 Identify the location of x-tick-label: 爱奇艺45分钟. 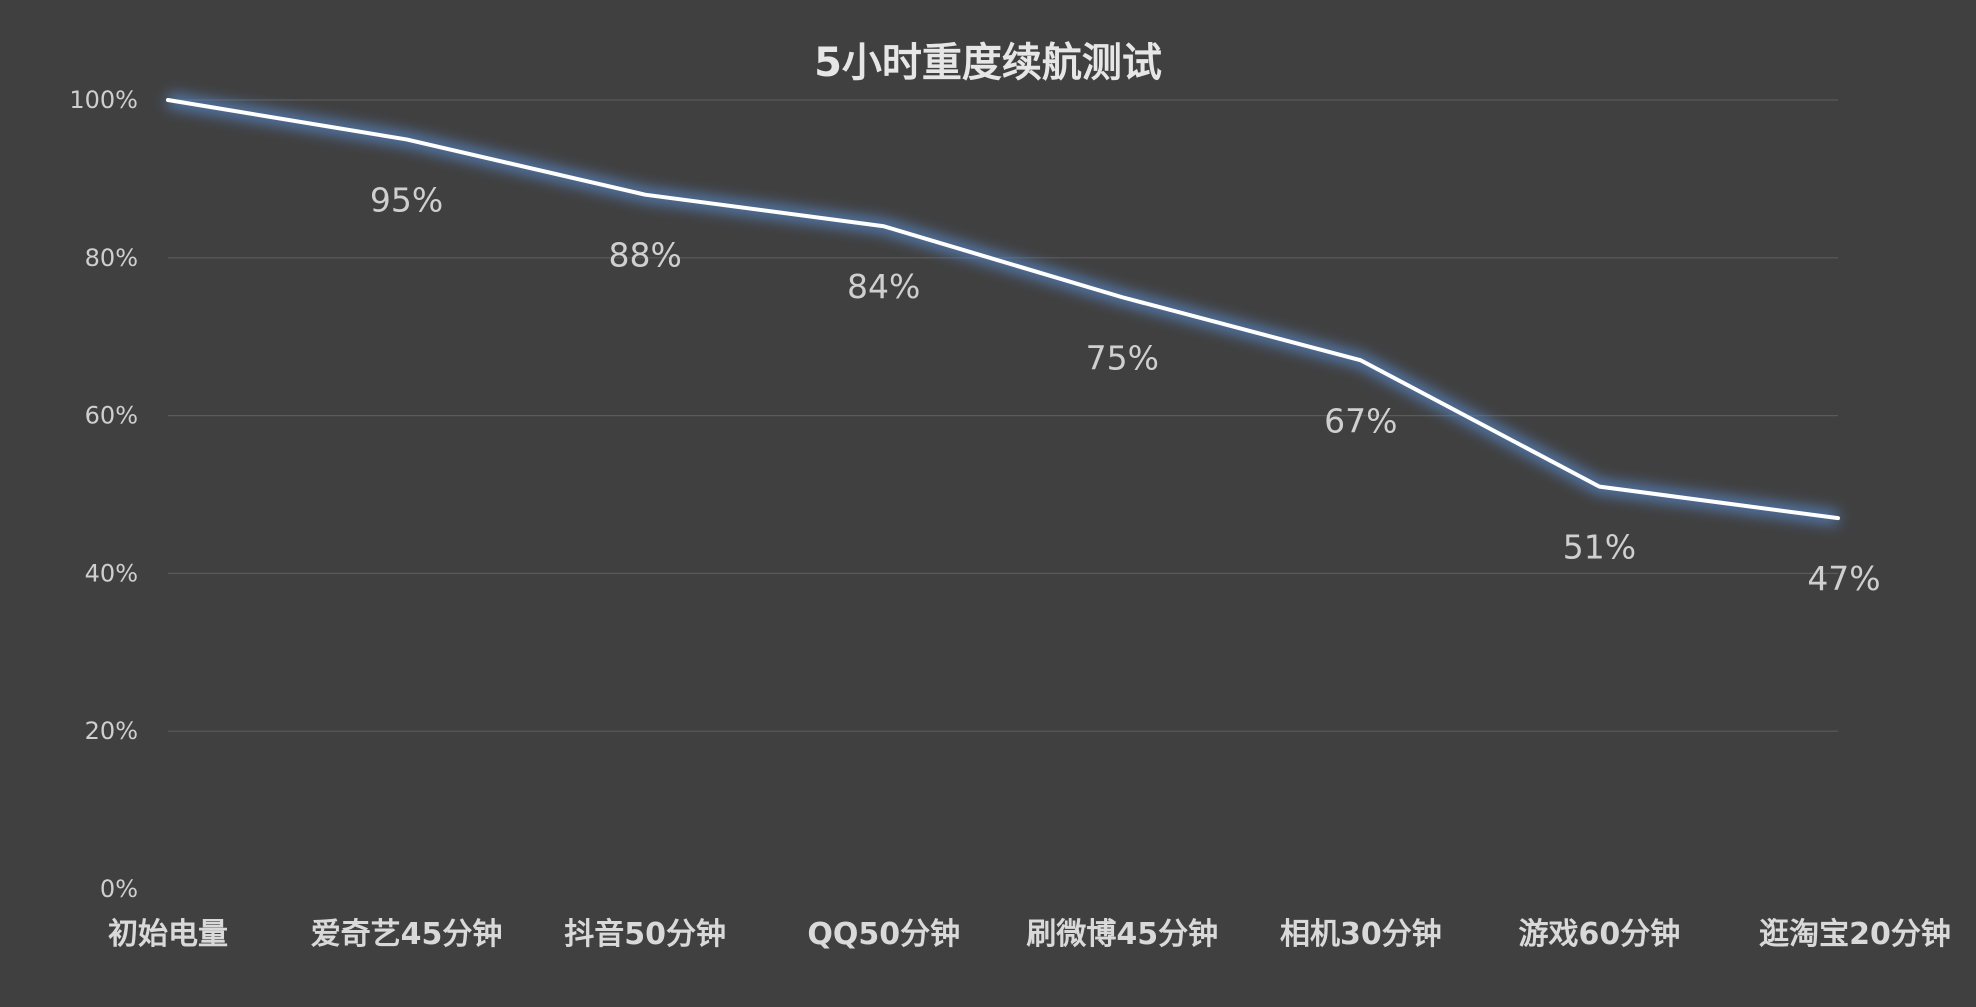
(407, 934).